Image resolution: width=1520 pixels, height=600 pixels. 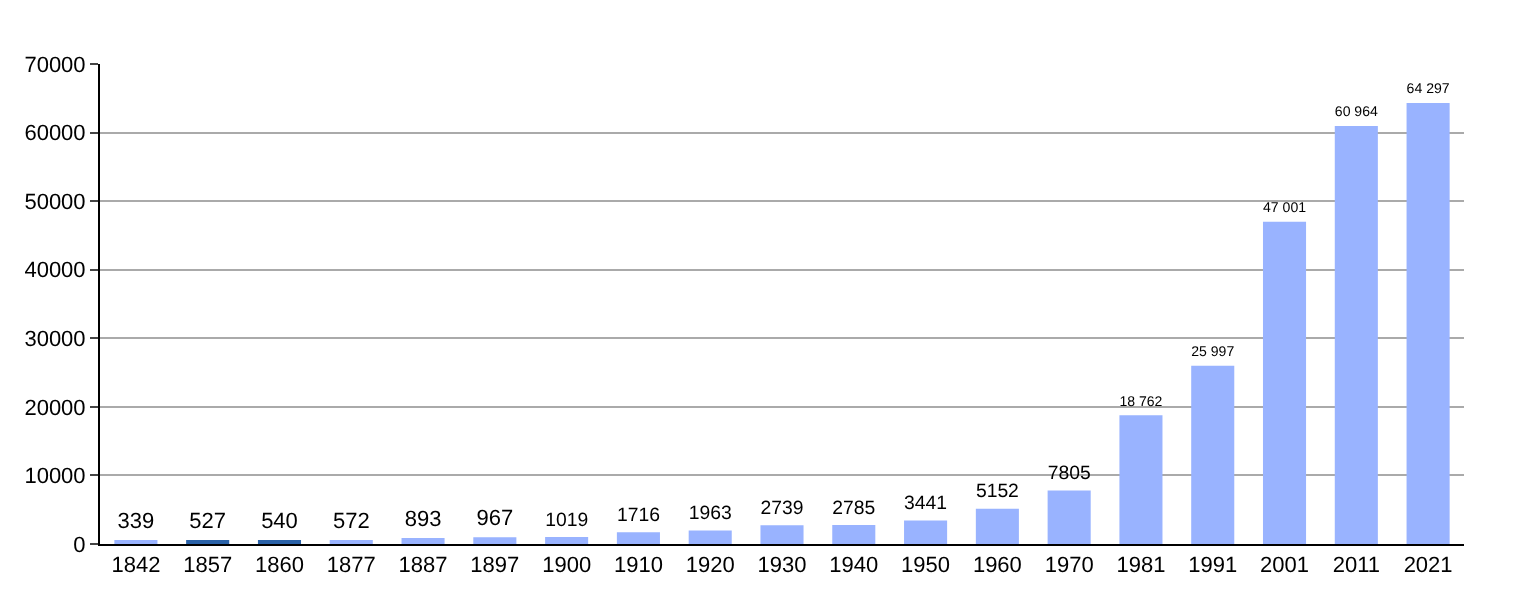 I want to click on x-tick-label: 1950, so click(x=926, y=566).